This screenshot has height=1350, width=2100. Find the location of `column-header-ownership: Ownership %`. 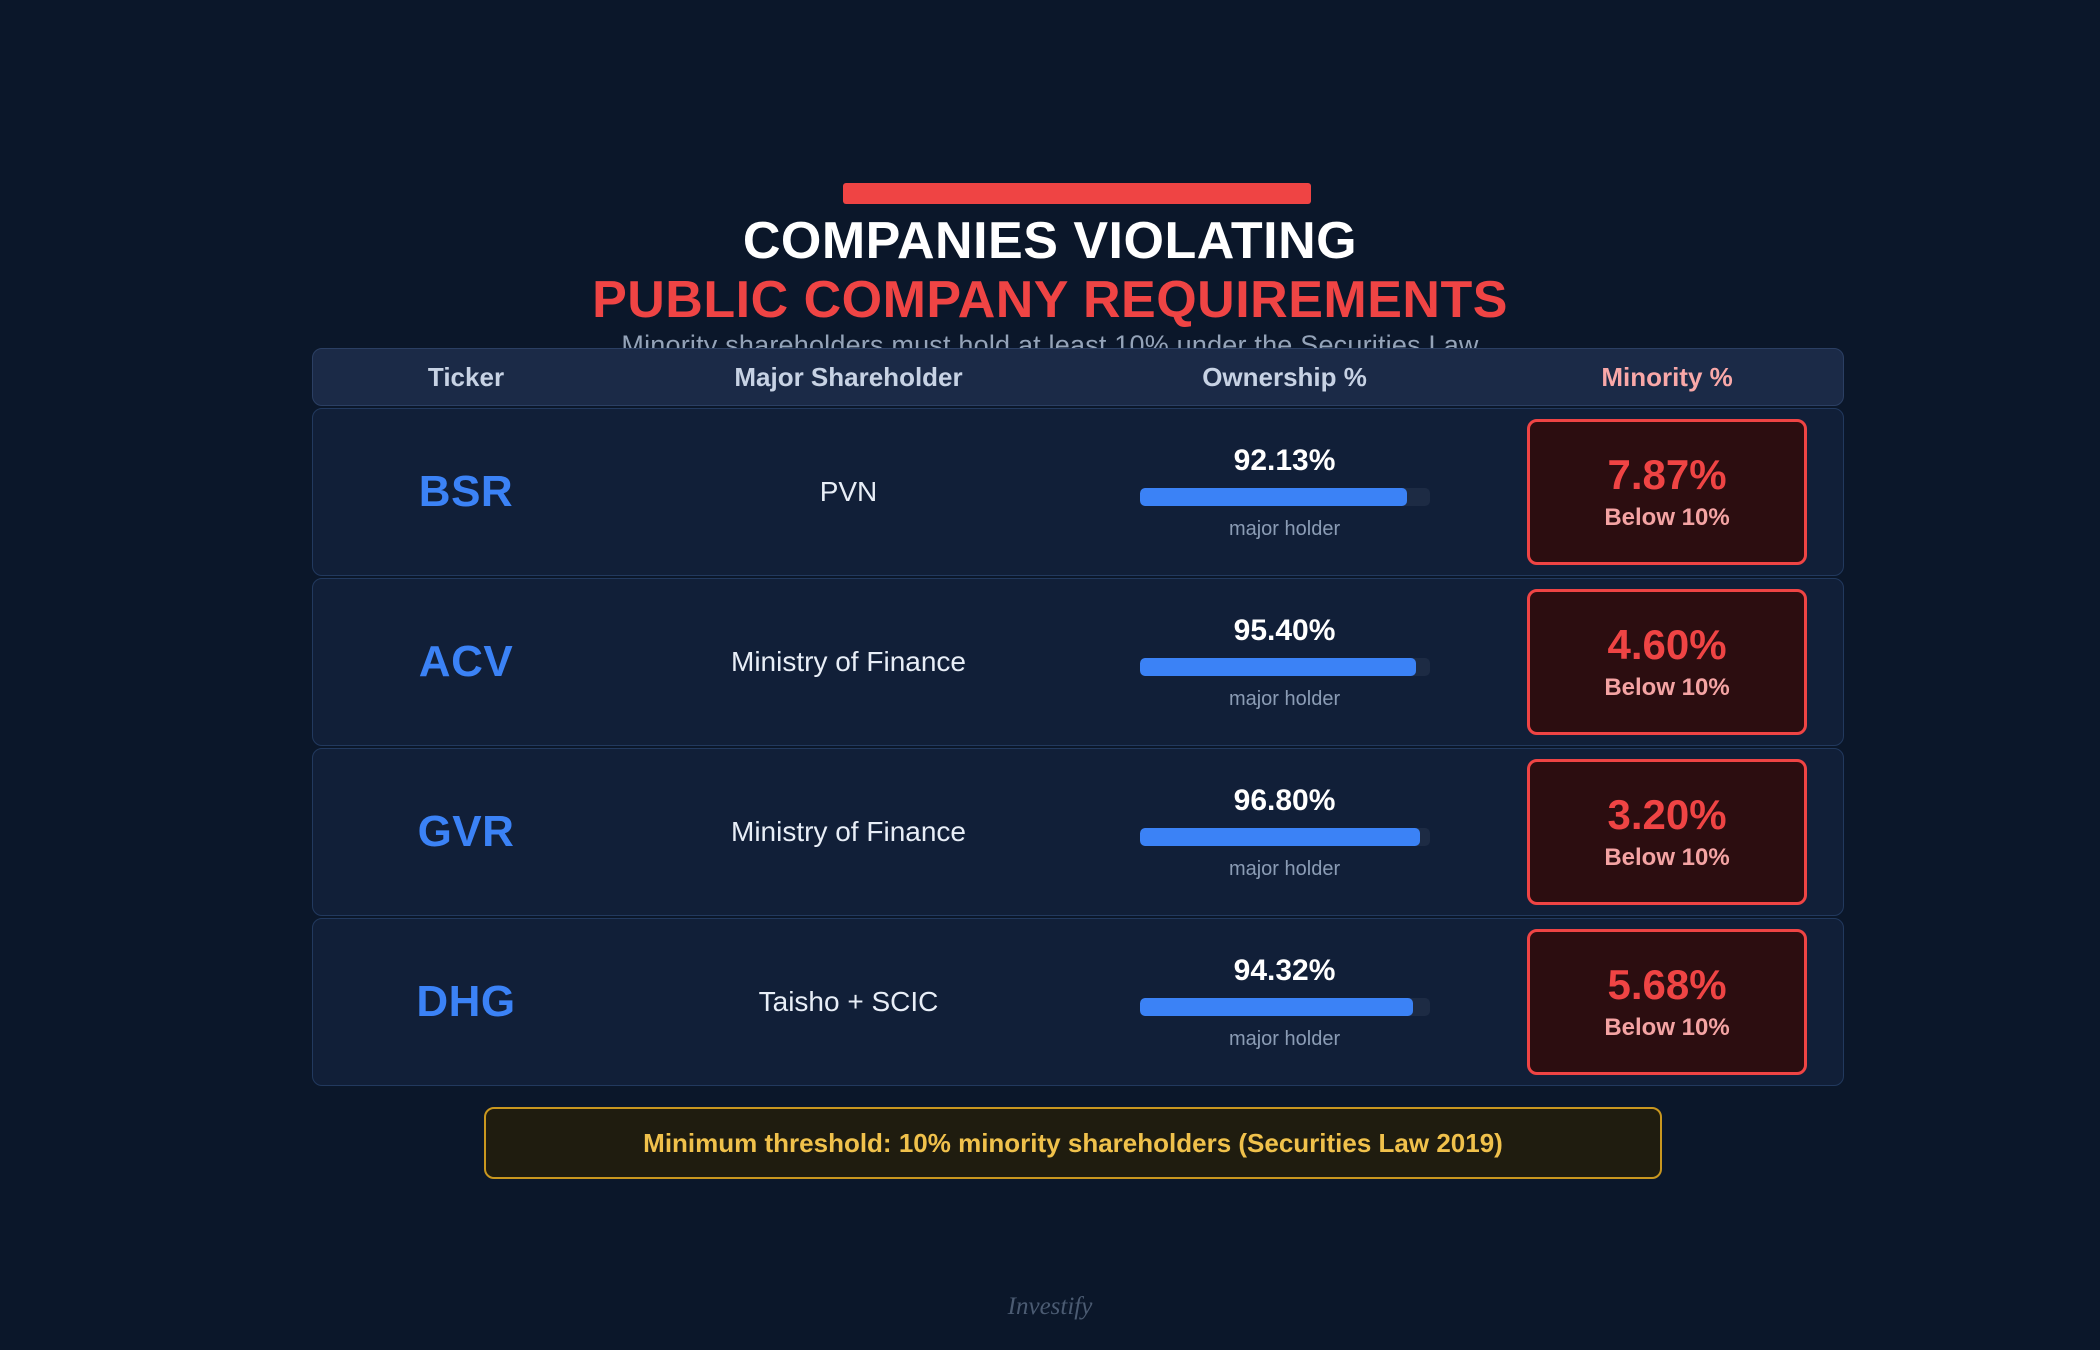

column-header-ownership: Ownership % is located at coordinates (1284, 376).